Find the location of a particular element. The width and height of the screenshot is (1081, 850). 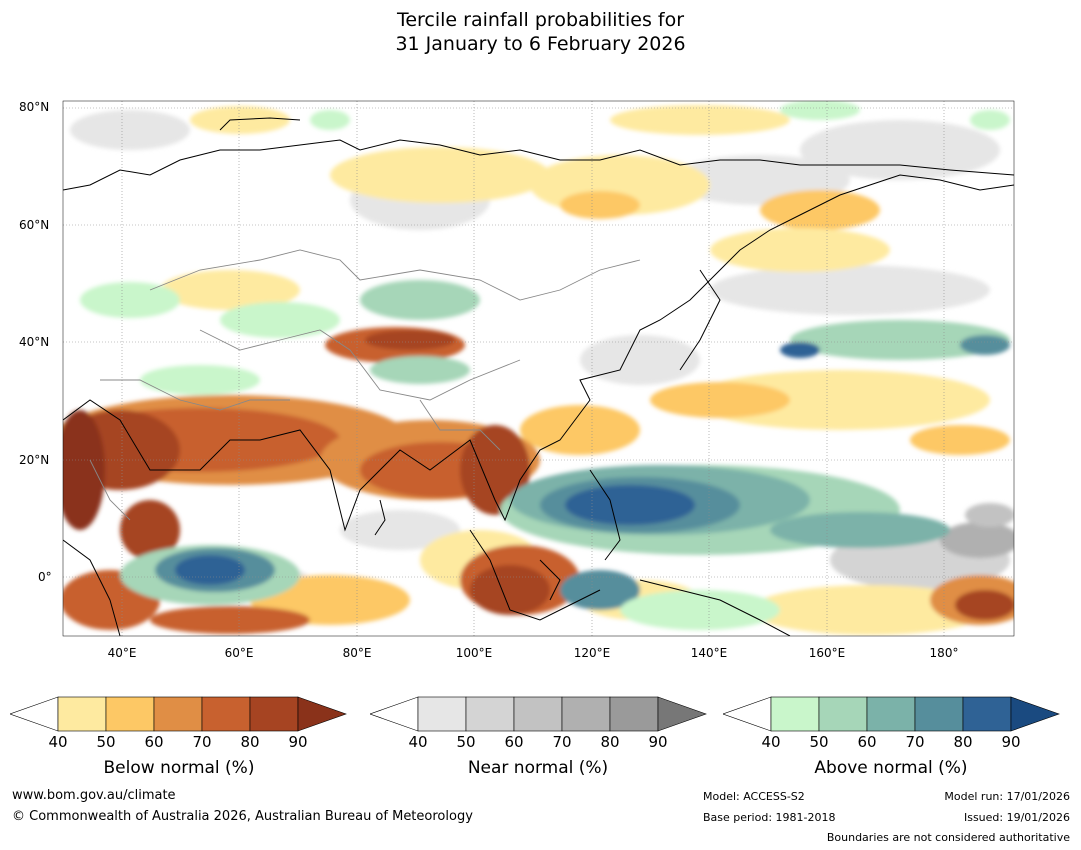

cbar-tick-below: 80 is located at coordinates (250, 742).